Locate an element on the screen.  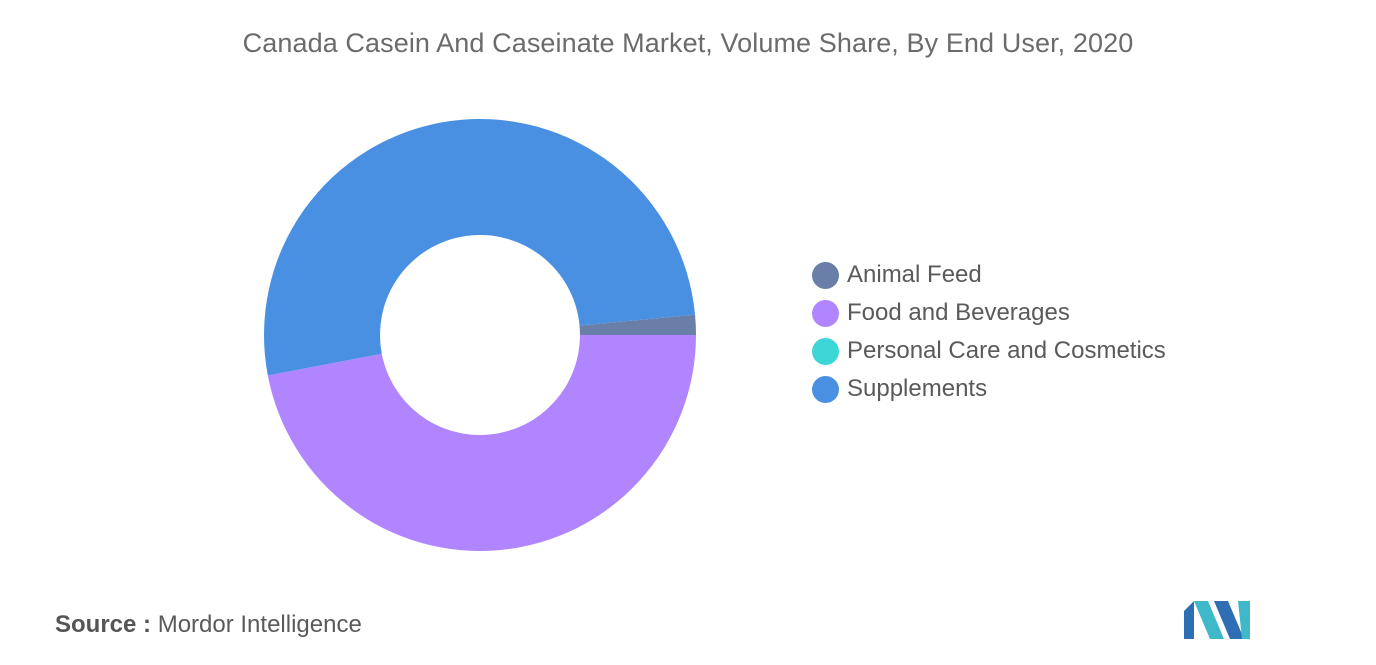
mordor-intelligence-logo-icon is located at coordinates (1217, 620).